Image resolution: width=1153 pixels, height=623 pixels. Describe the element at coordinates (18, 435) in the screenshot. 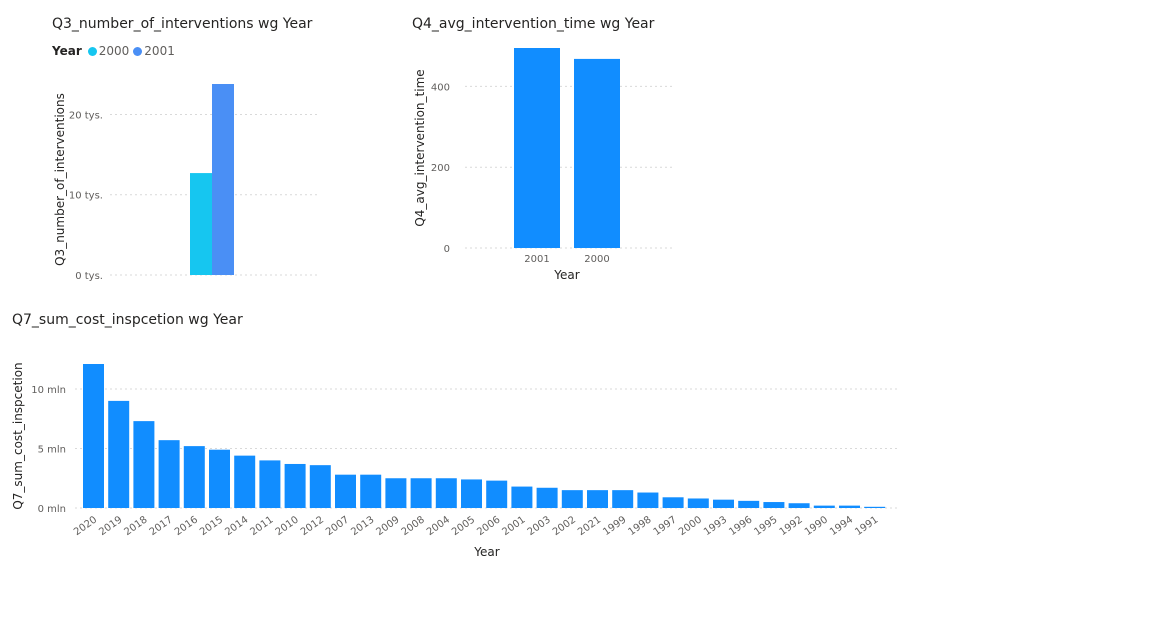

I see `q7-y-axis-title: Q7_sum_cost_inspcetion` at that location.